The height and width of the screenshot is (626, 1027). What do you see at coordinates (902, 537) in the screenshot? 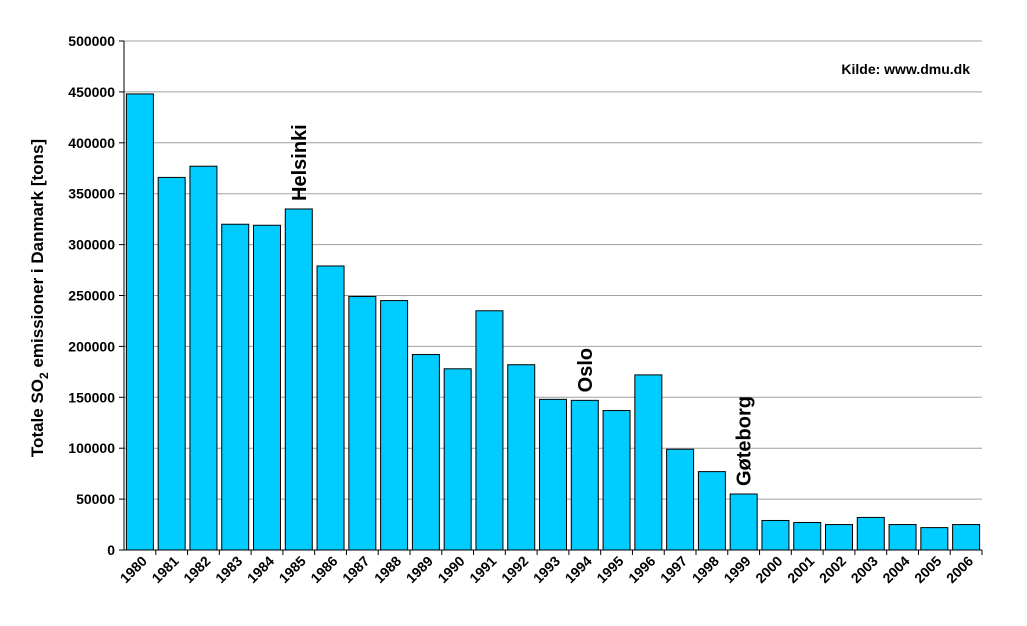
I see `bar-2004` at bounding box center [902, 537].